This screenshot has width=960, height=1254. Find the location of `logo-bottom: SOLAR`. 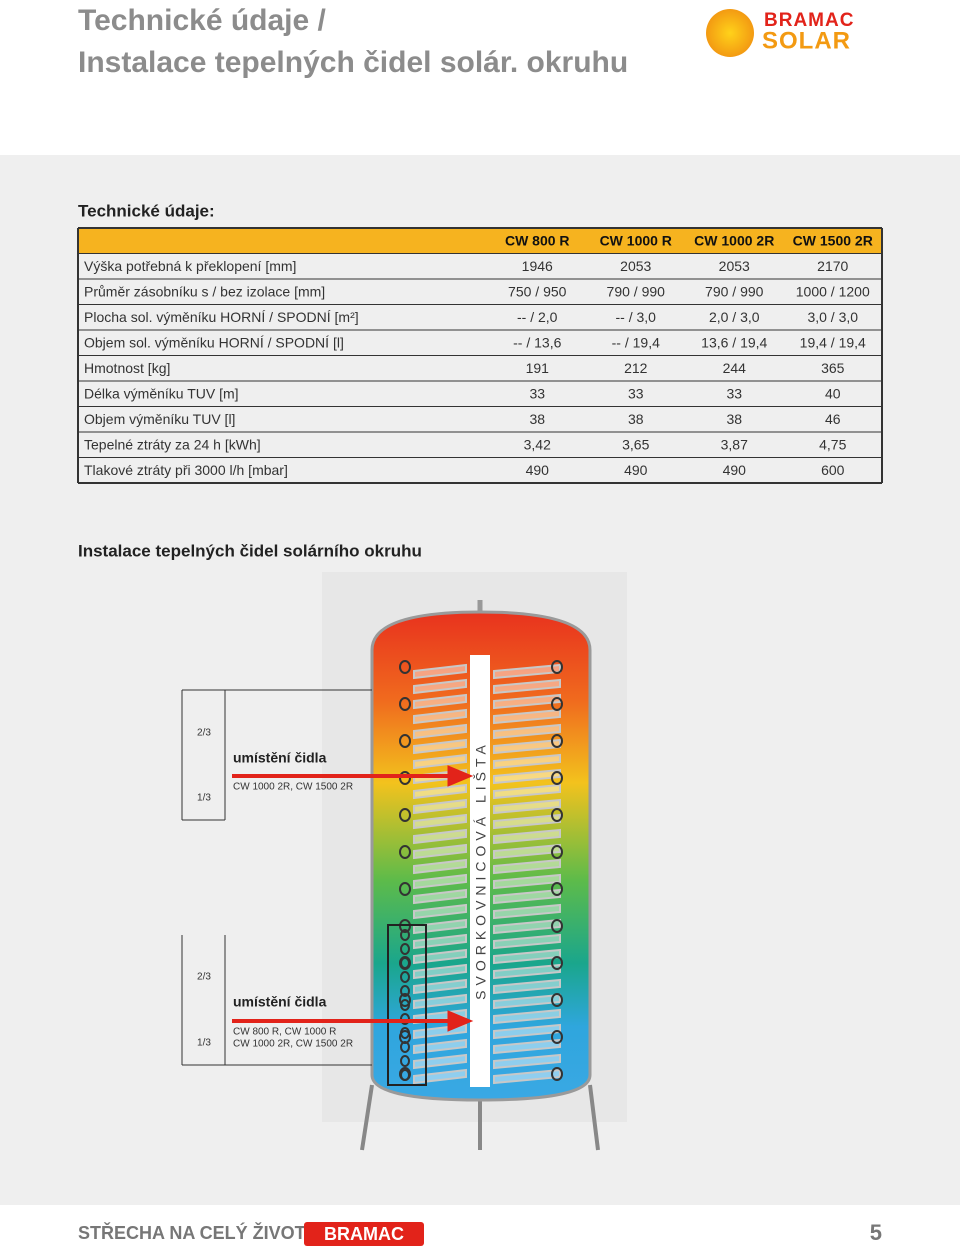

logo-bottom: SOLAR is located at coordinates (806, 40).